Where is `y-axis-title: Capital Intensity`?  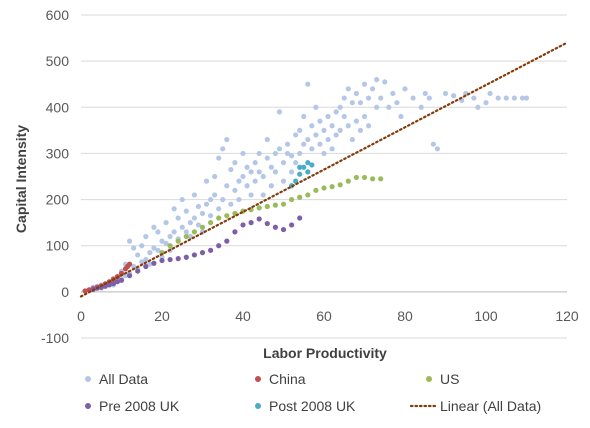 y-axis-title: Capital Intensity is located at coordinates (21, 179).